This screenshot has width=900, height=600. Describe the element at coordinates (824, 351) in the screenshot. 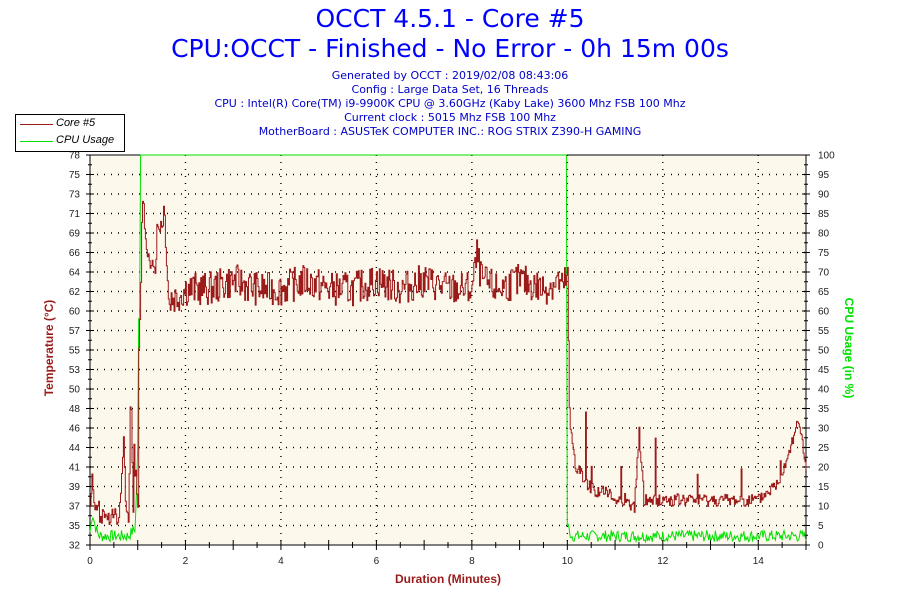

I see `y-tick-label-right: 50` at that location.